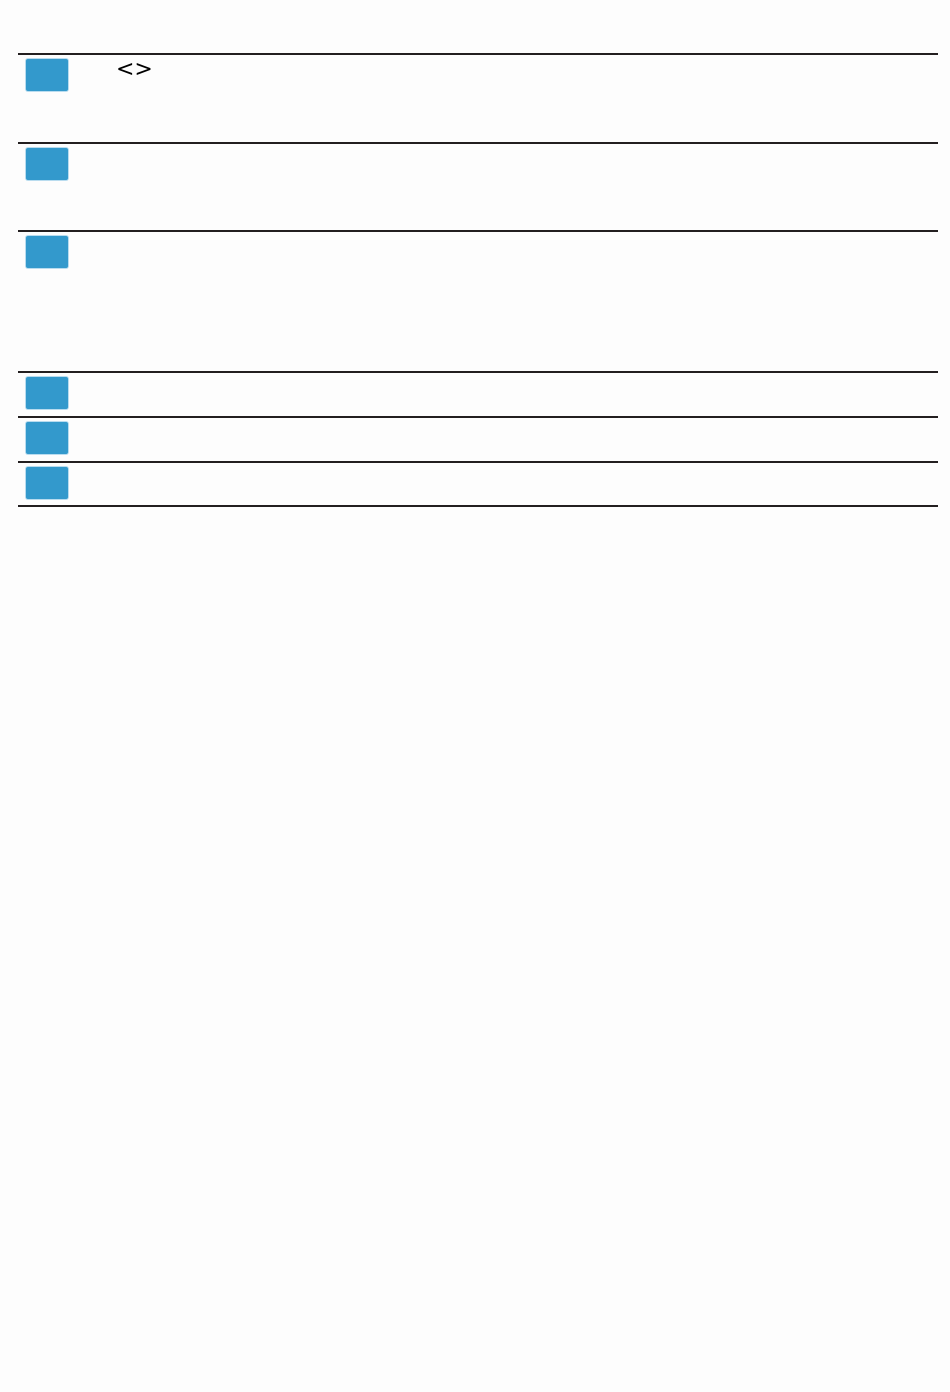  What do you see at coordinates (294, 98) in the screenshot?
I see `table-cell: <>` at bounding box center [294, 98].